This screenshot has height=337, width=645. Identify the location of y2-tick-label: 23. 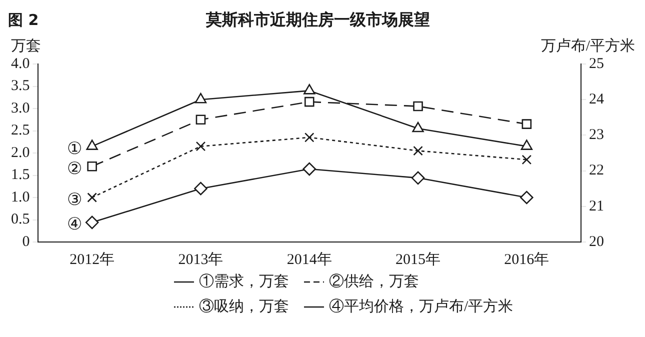
(596, 135).